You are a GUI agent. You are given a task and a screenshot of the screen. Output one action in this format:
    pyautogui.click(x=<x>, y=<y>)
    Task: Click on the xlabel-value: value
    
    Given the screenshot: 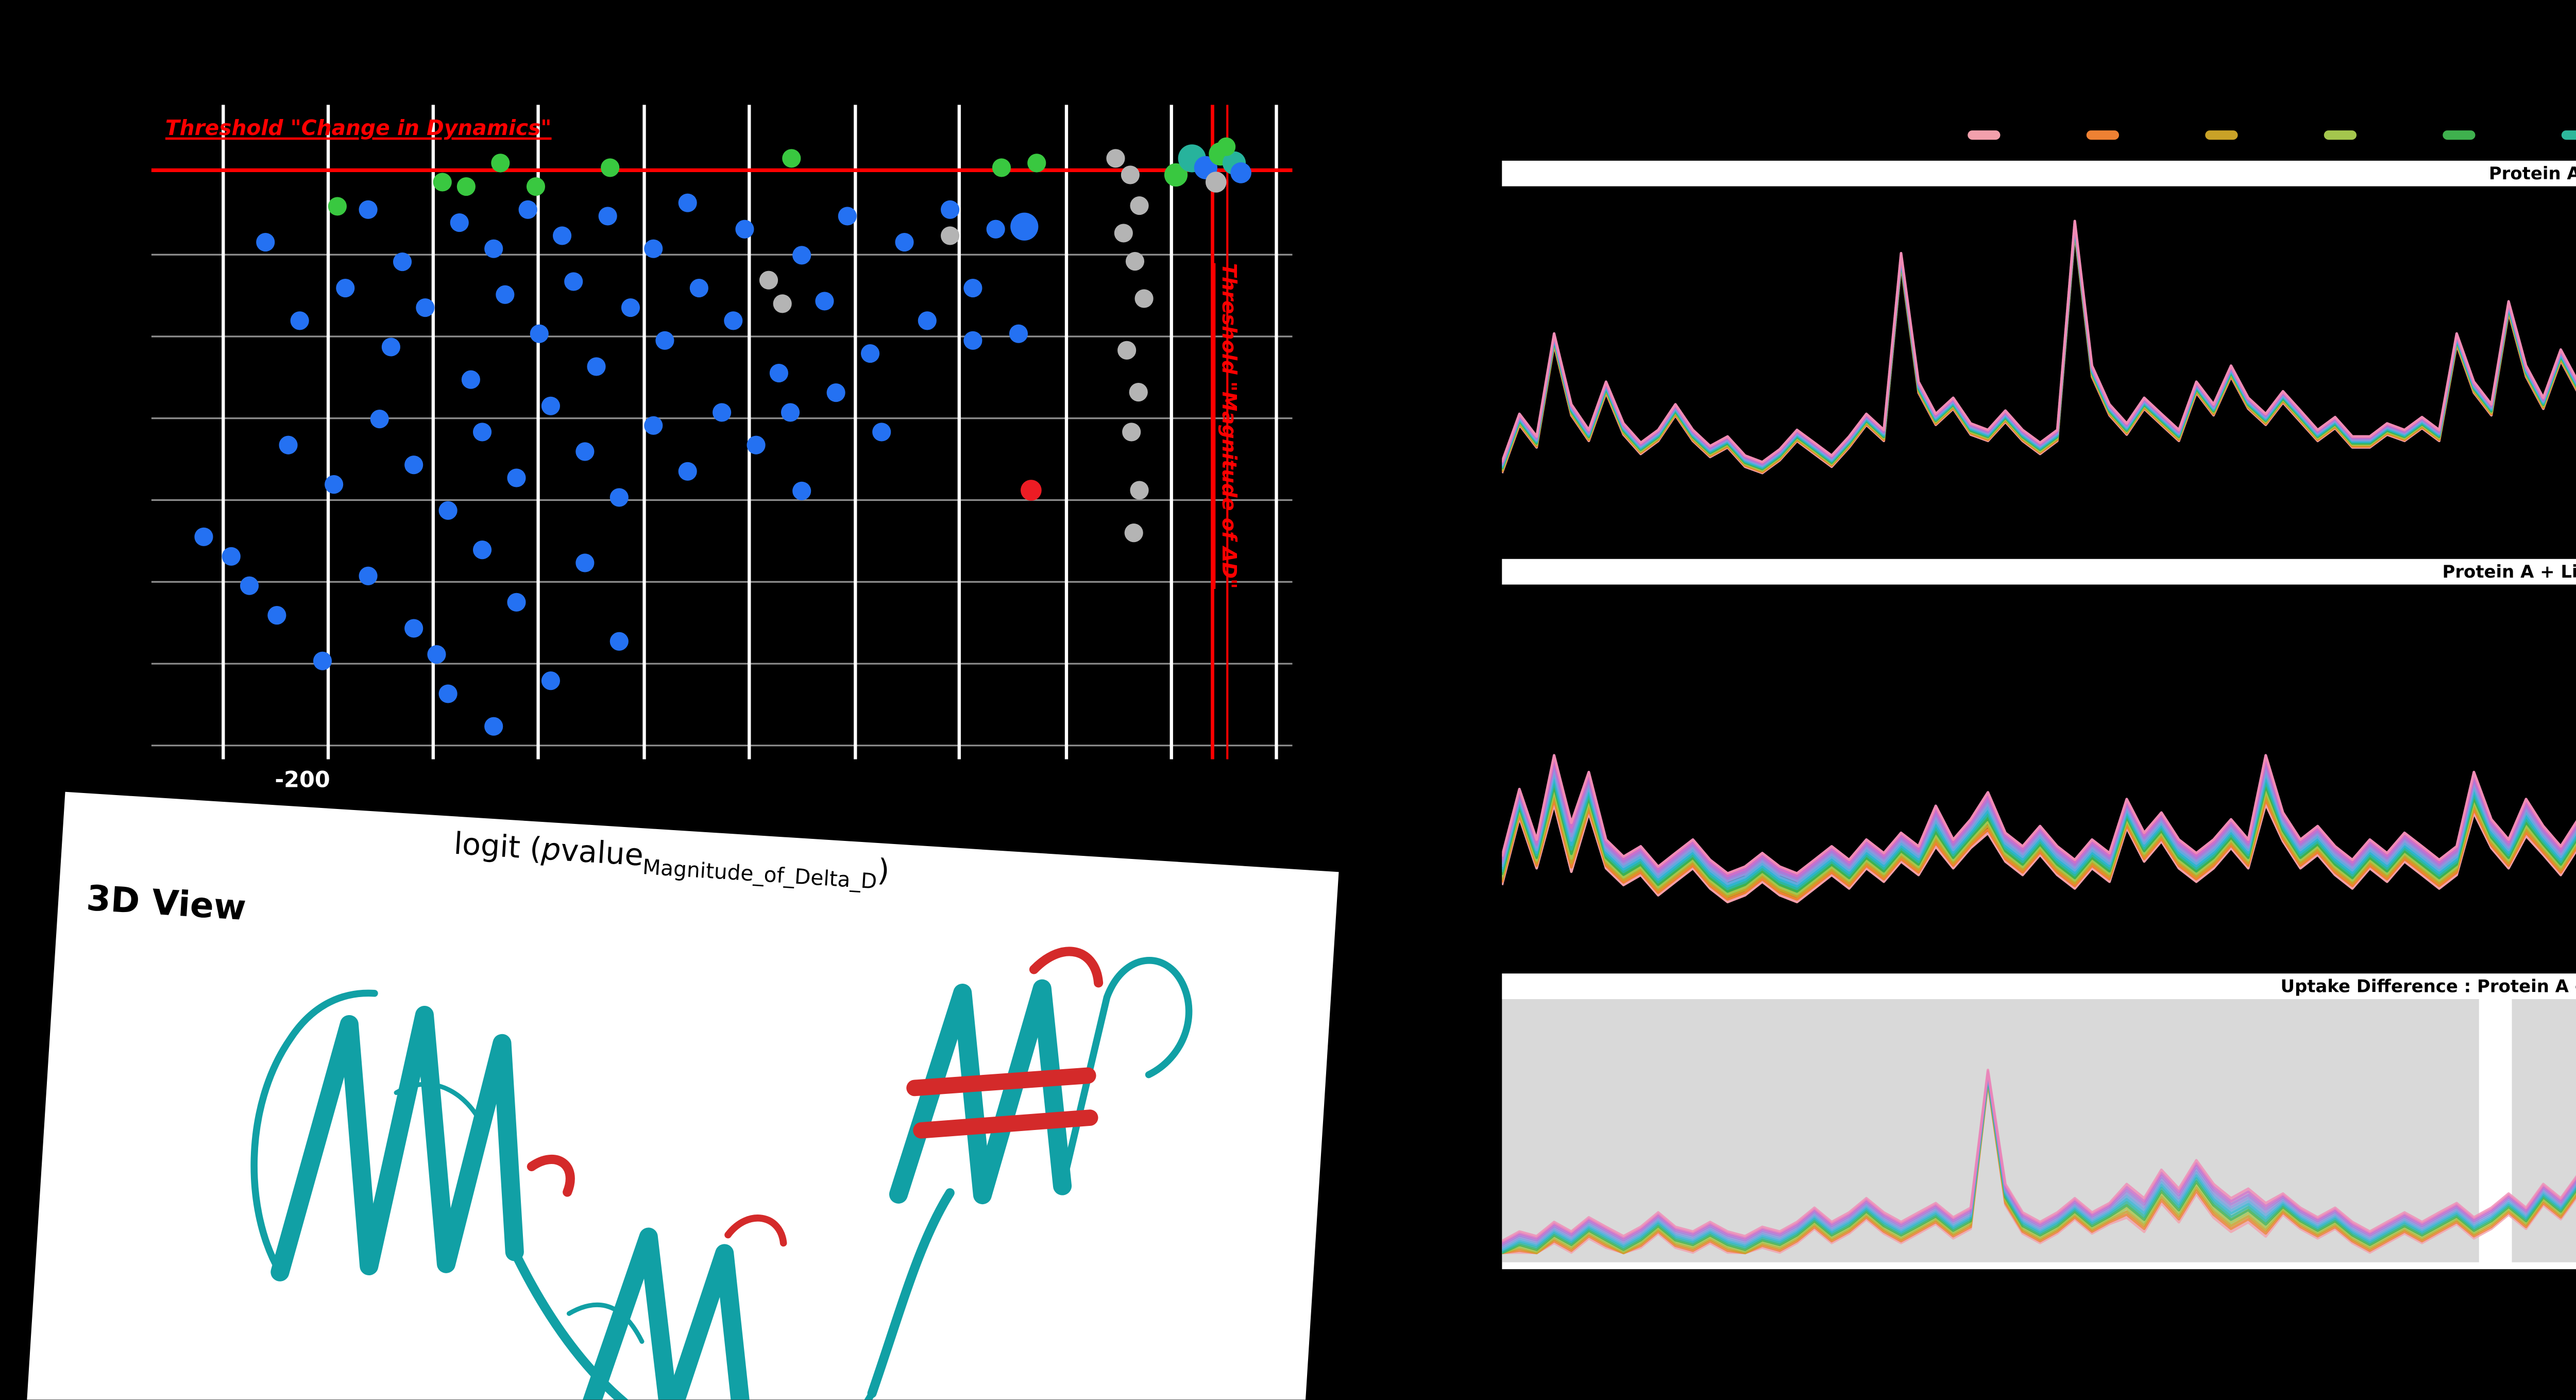 What is the action you would take?
    pyautogui.click(x=602, y=855)
    